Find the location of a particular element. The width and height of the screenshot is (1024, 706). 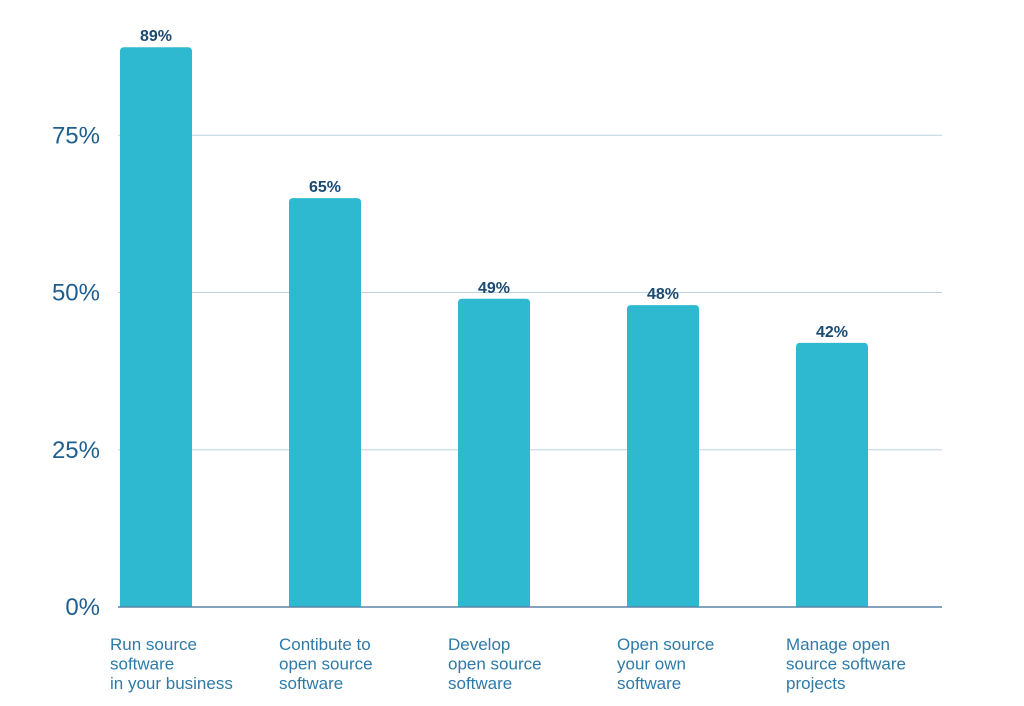

y-tick-label: 50% is located at coordinates (76, 293).